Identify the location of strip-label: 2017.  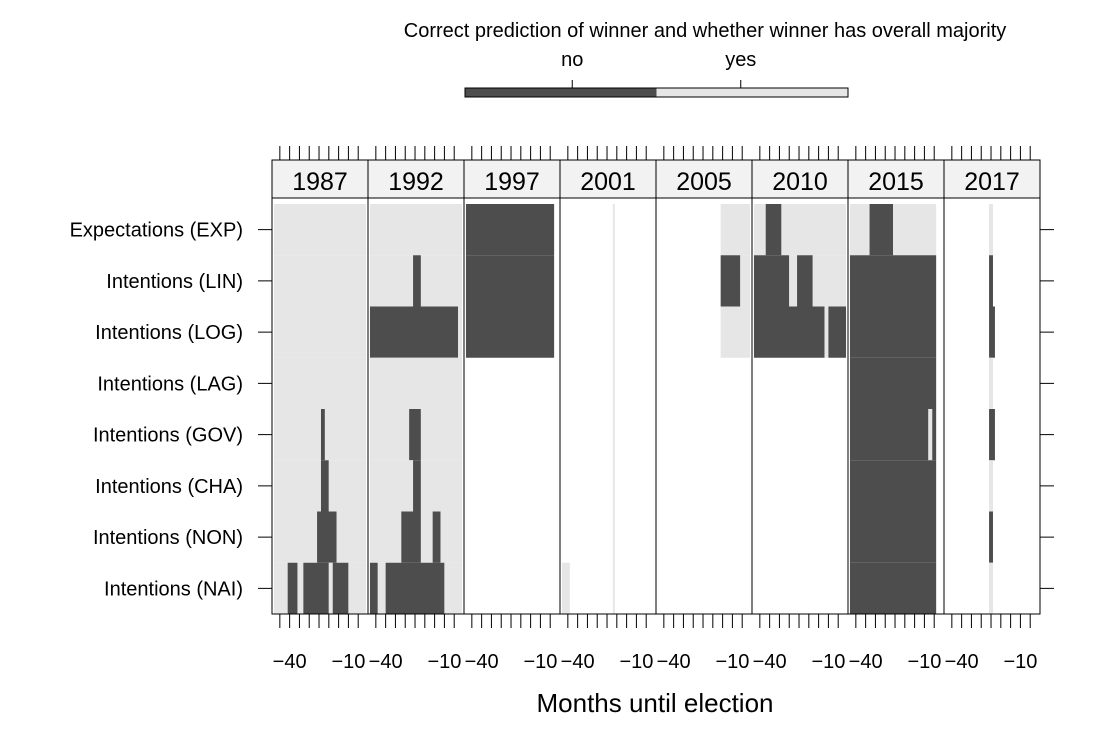
(992, 182).